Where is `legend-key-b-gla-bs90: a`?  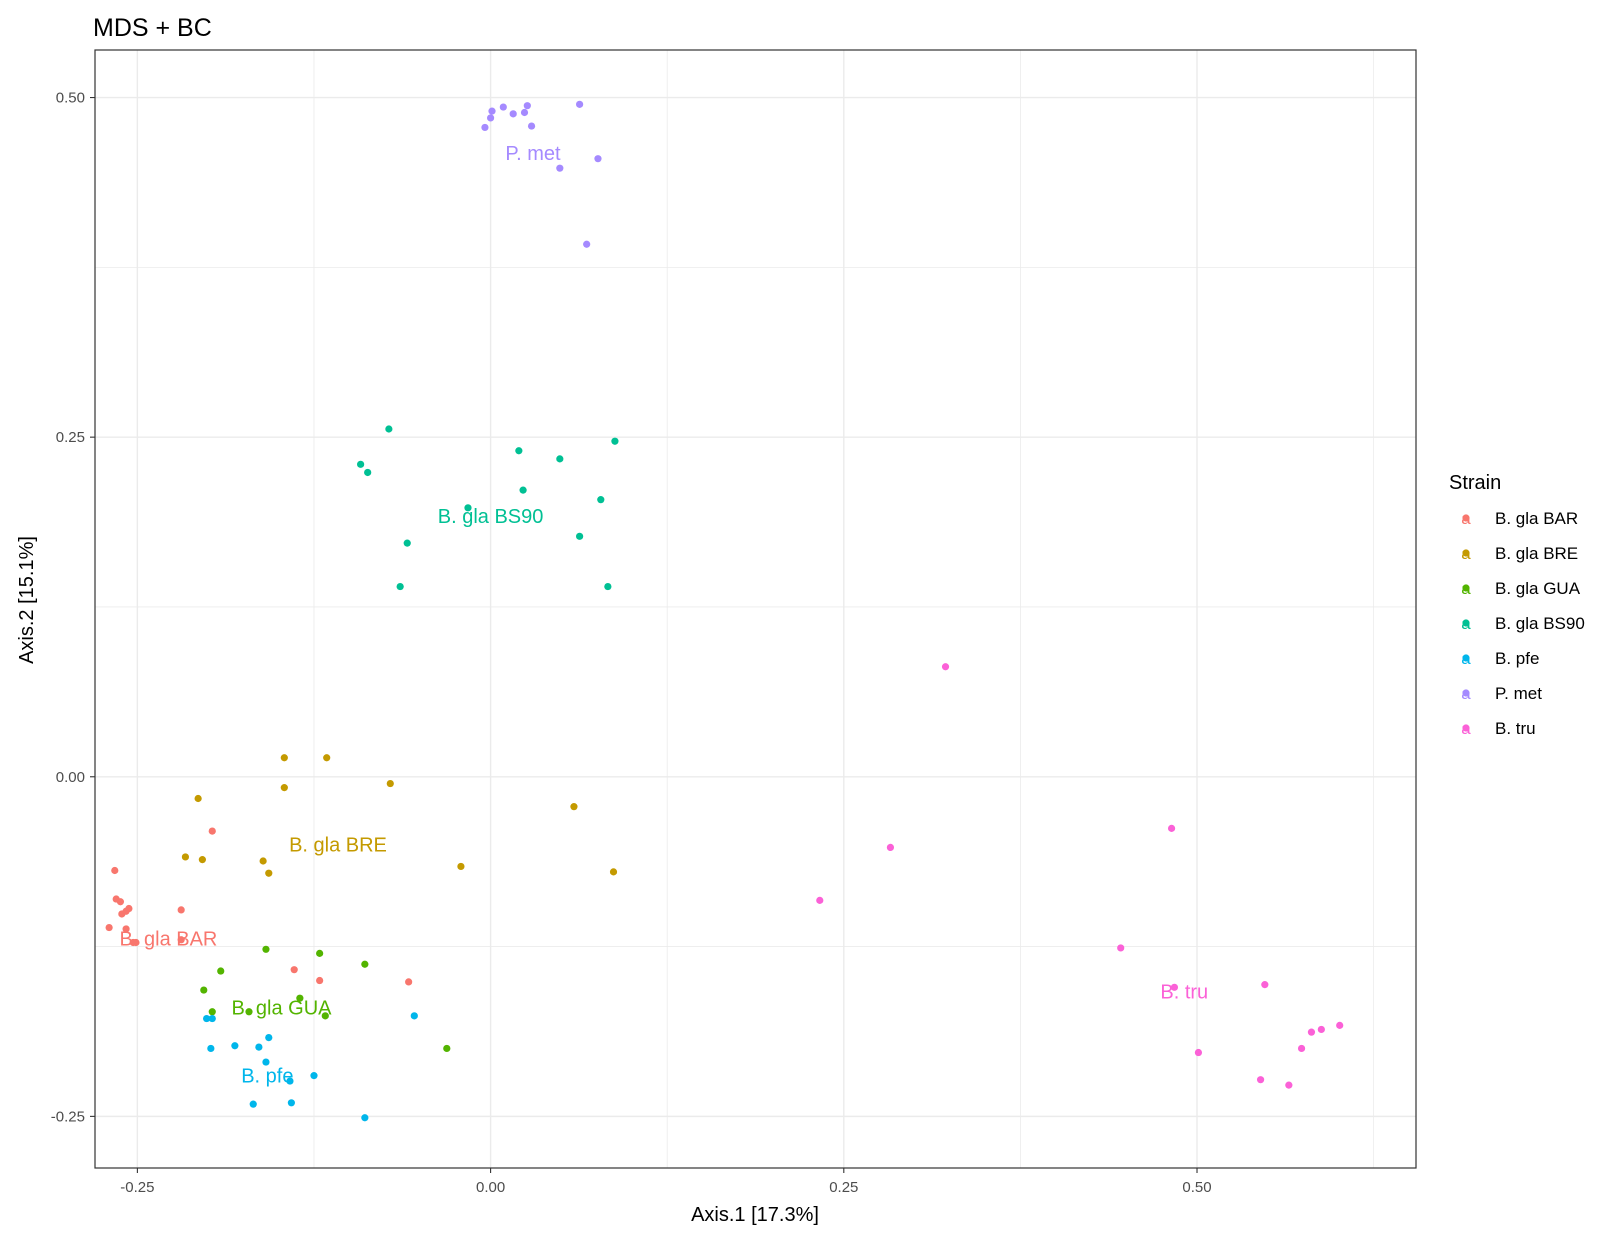
legend-key-b-gla-bs90: a is located at coordinates (1466, 623).